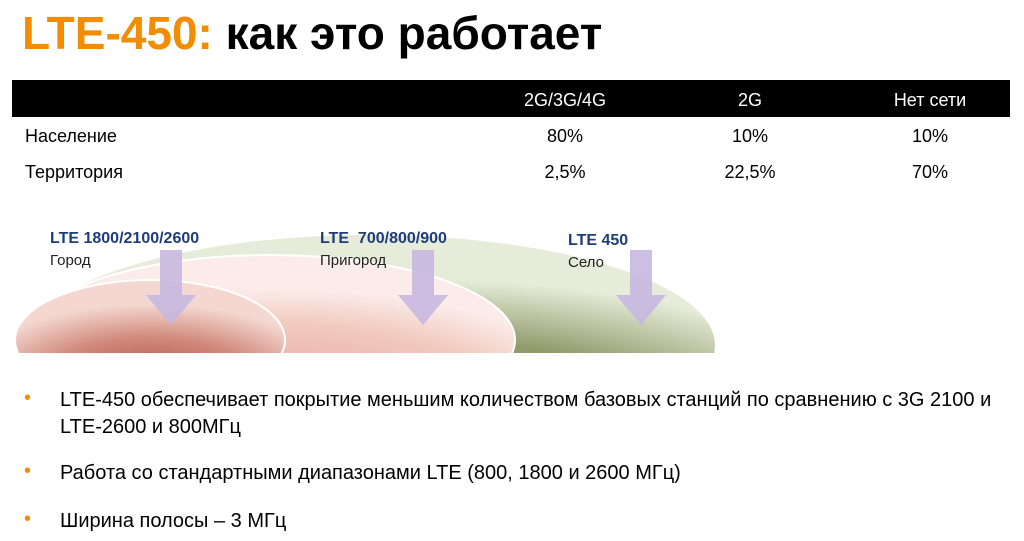 This screenshot has width=1024, height=541. What do you see at coordinates (750, 100) in the screenshot?
I see `column-header: 2G` at bounding box center [750, 100].